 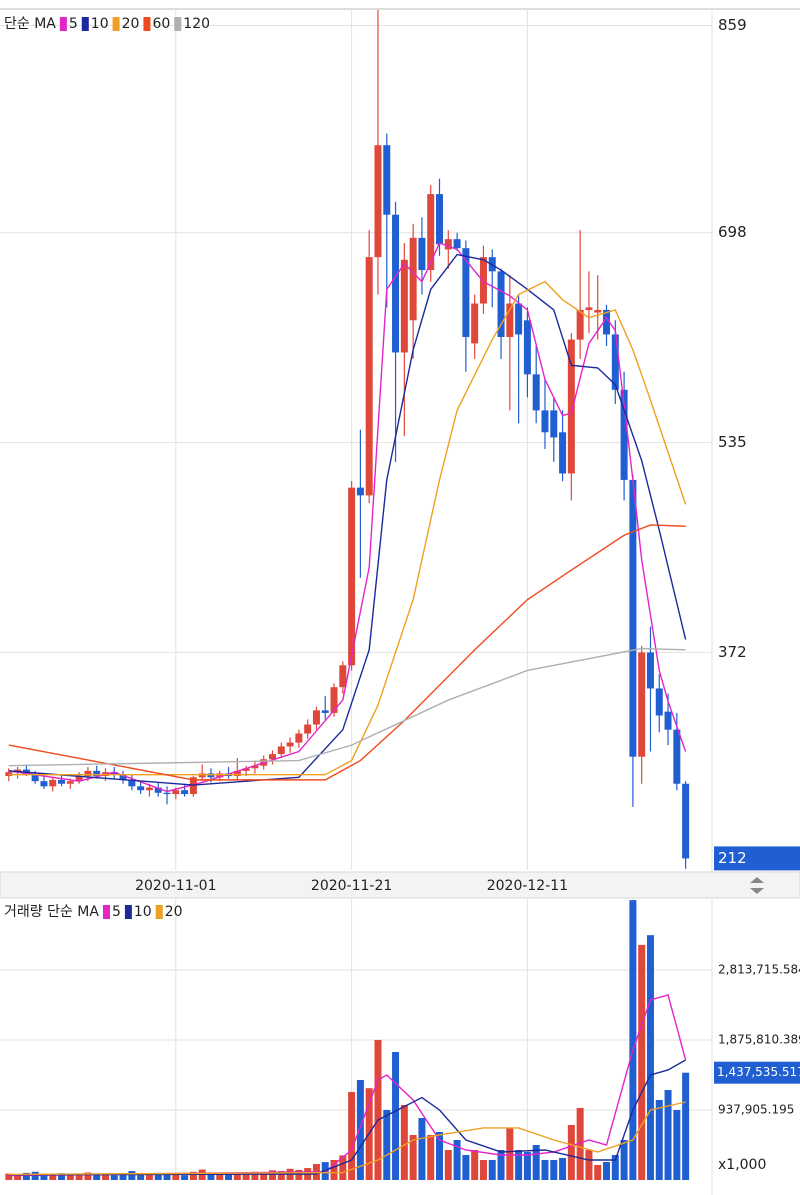 What do you see at coordinates (175, 886) in the screenshot?
I see `x-tick-label: 2020-11-01` at bounding box center [175, 886].